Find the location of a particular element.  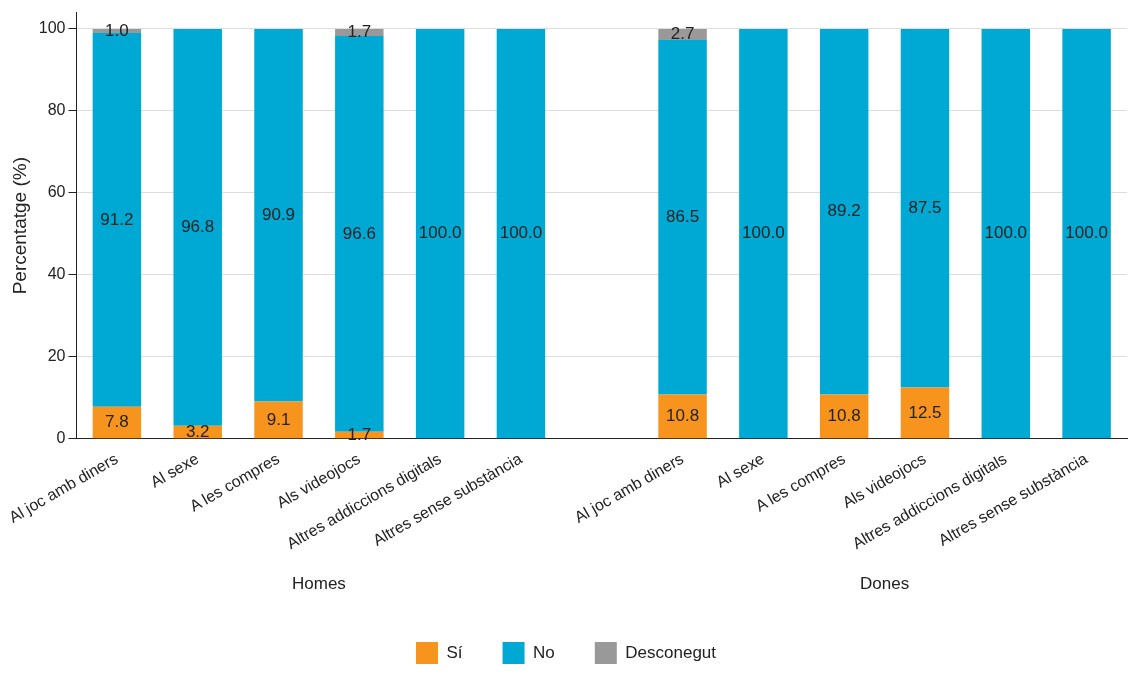

data-label: 86.5 is located at coordinates (683, 216).